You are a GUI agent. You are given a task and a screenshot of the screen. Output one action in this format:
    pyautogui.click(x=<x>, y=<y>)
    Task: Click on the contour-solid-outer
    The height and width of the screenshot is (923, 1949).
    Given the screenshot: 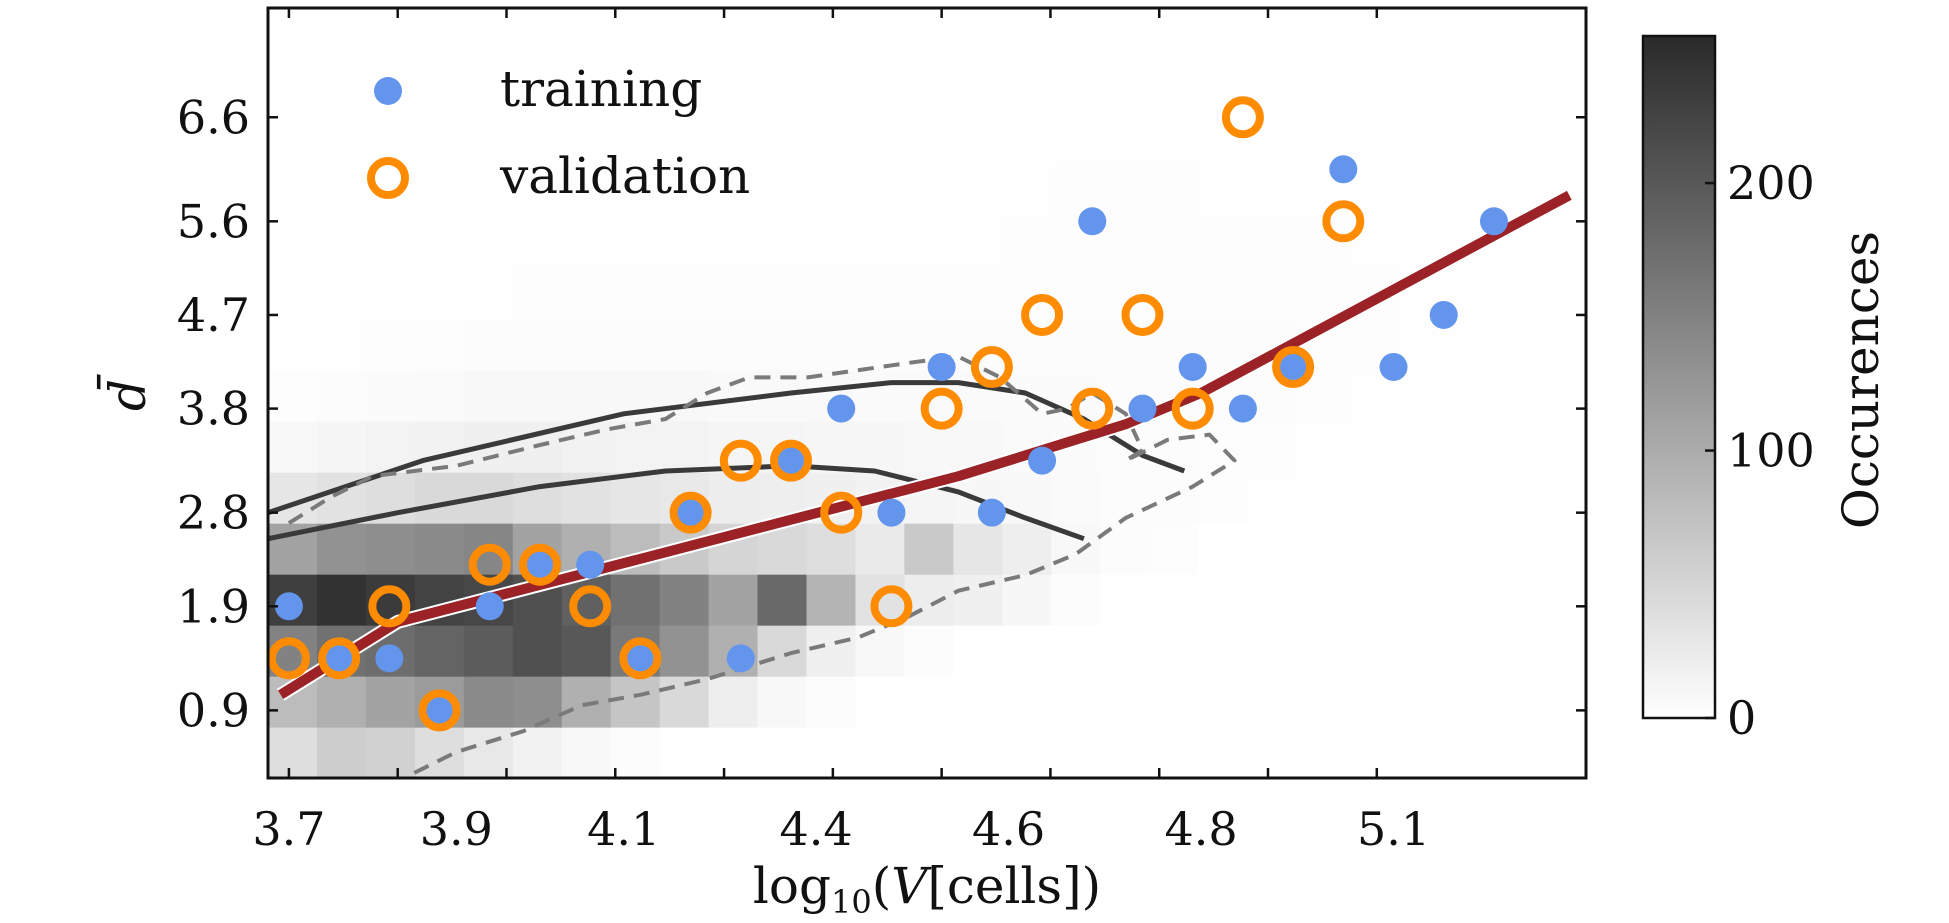 What is the action you would take?
    pyautogui.click(x=726, y=448)
    